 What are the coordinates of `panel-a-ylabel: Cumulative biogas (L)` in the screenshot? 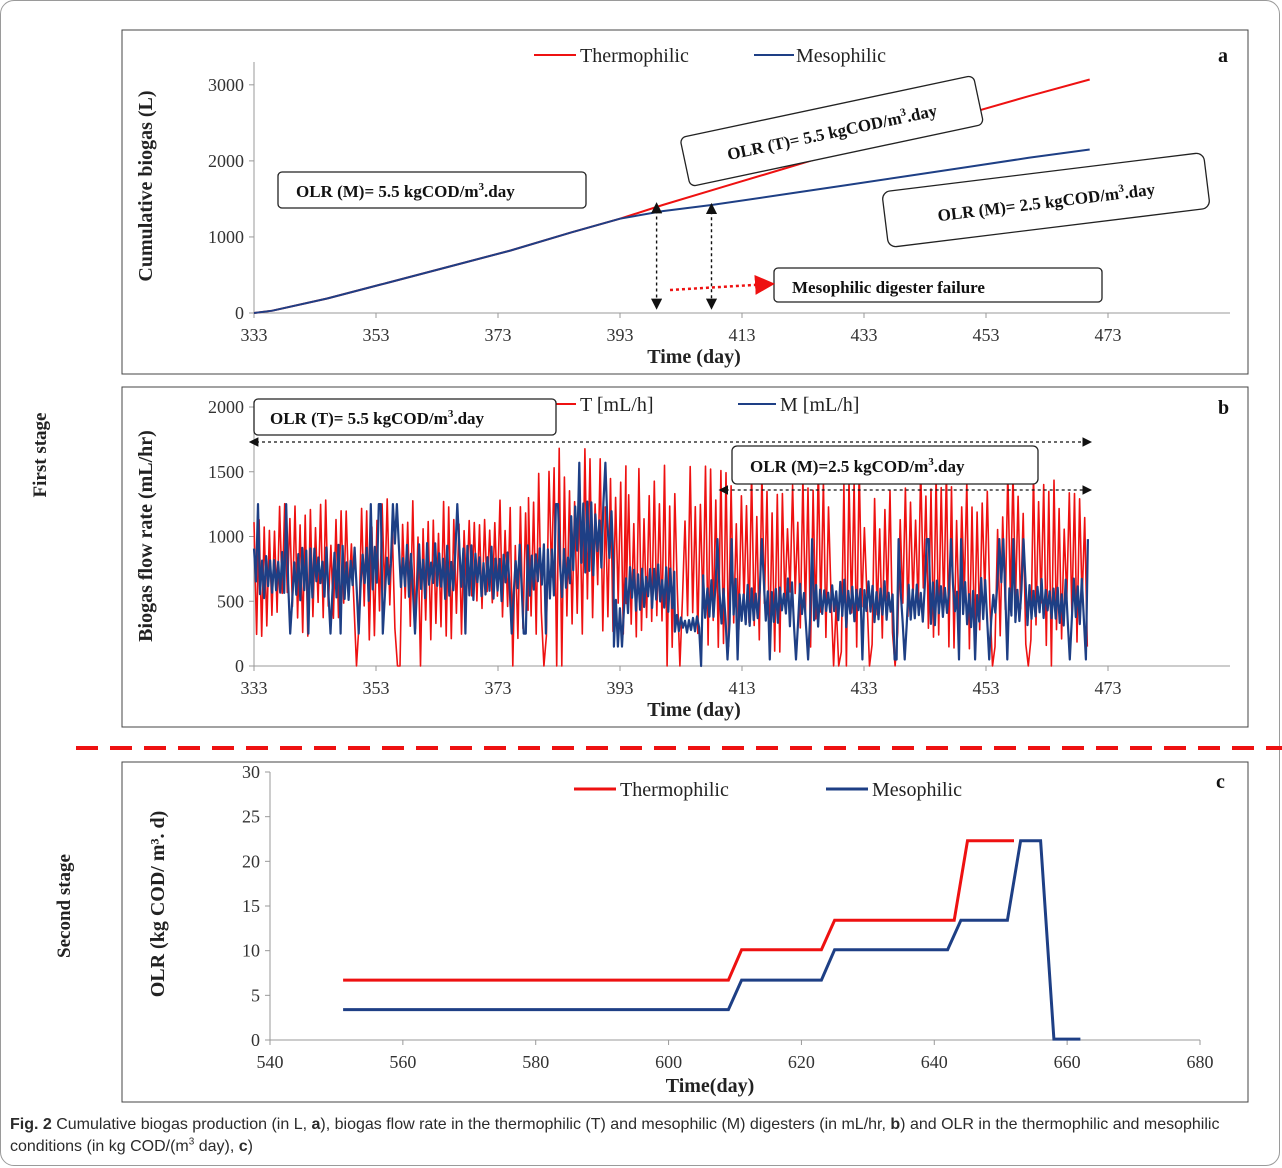 It's located at (146, 185).